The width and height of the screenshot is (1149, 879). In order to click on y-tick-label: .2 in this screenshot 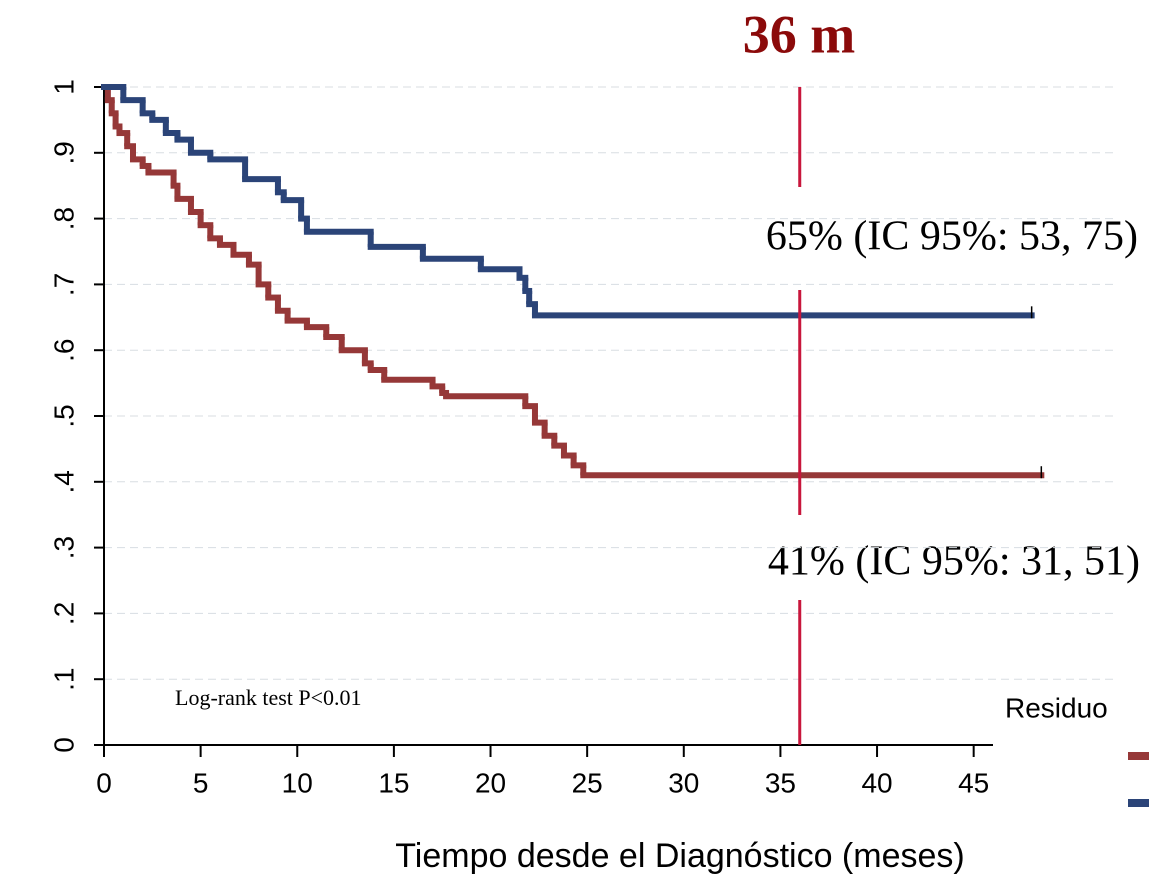, I will do `click(63, 613)`.